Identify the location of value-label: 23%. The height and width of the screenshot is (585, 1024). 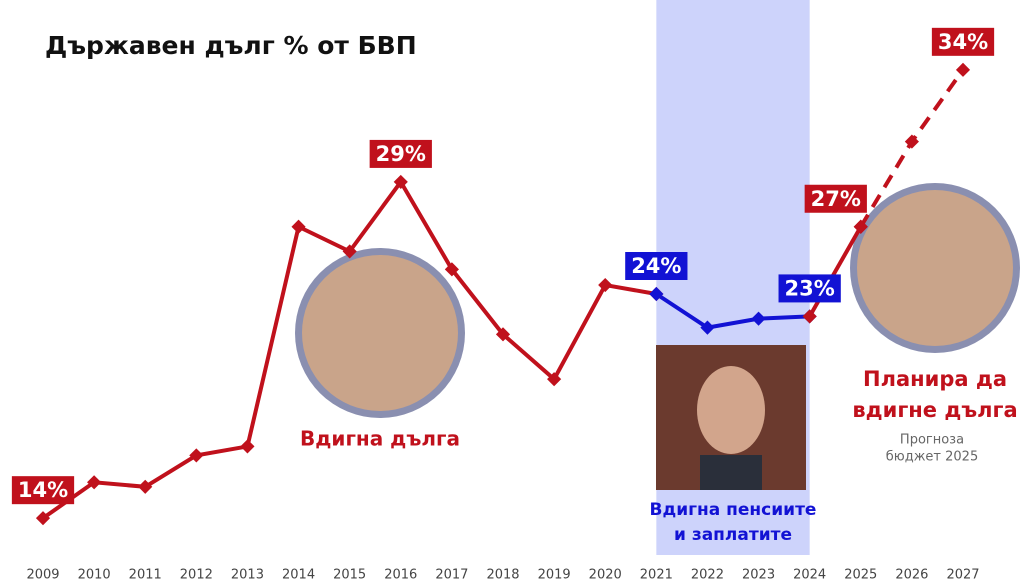
(810, 288).